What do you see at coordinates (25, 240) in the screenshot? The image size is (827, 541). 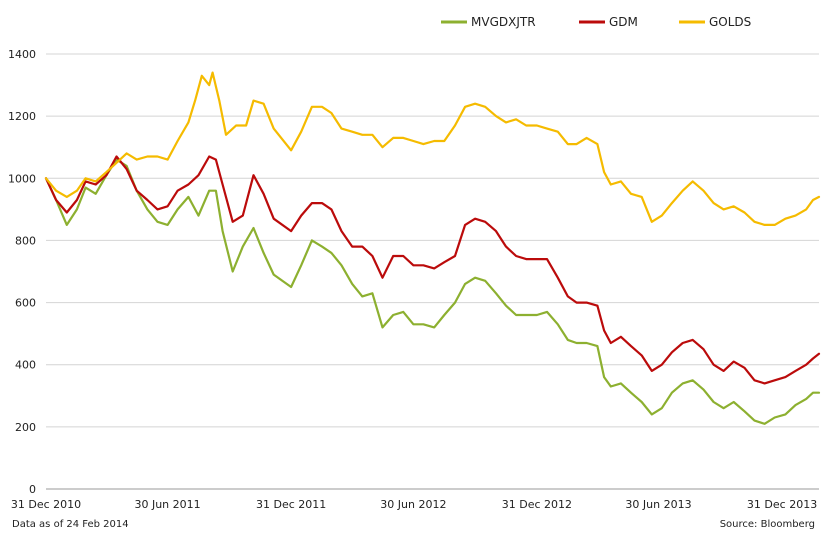 I see `y-tick-label: 800` at bounding box center [25, 240].